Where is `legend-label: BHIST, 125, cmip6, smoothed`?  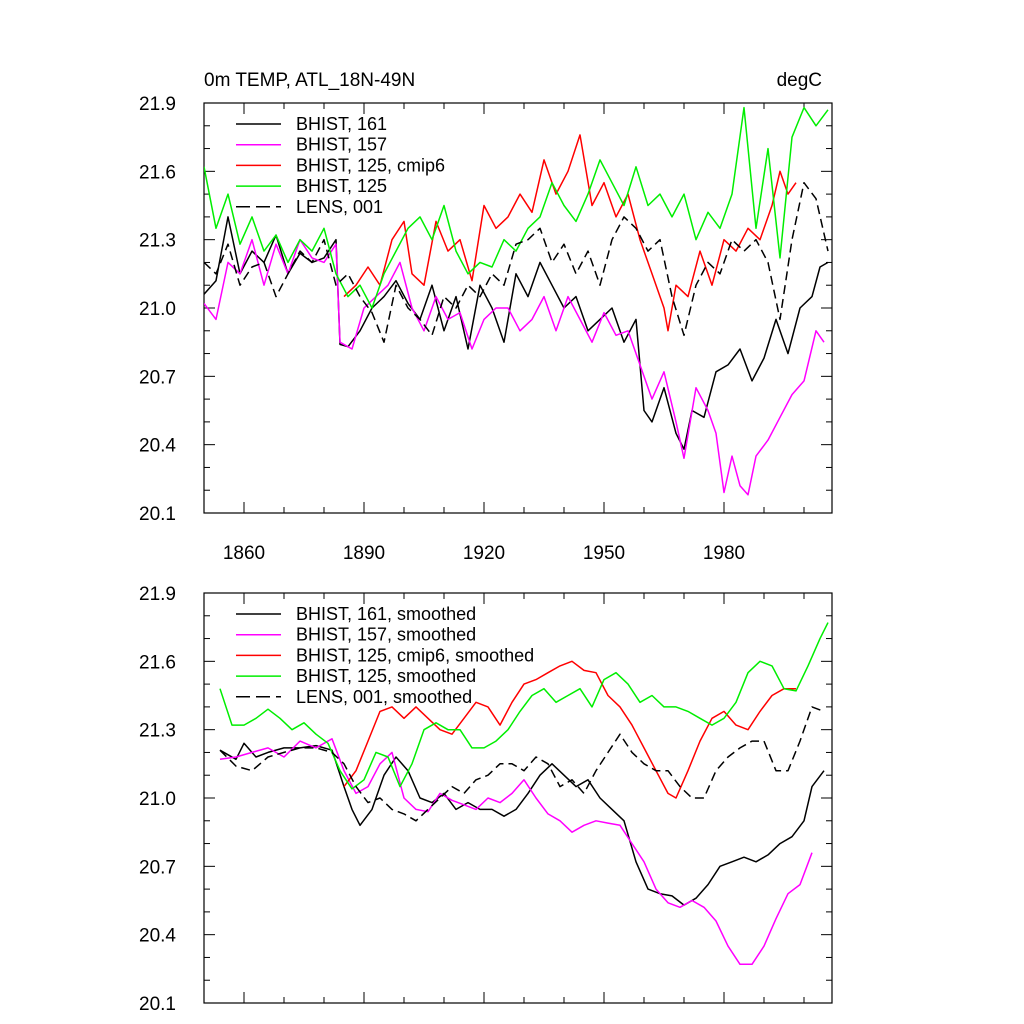 legend-label: BHIST, 125, cmip6, smoothed is located at coordinates (415, 655).